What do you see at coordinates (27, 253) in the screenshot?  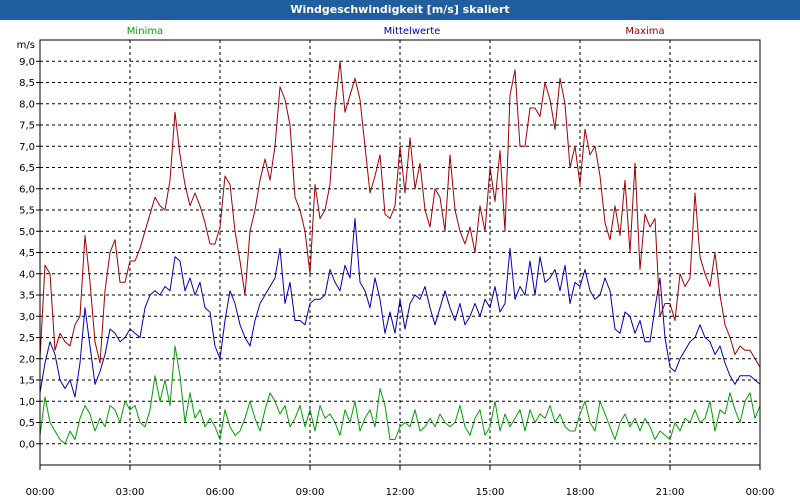 I see `y-tick-label: 4,5` at bounding box center [27, 253].